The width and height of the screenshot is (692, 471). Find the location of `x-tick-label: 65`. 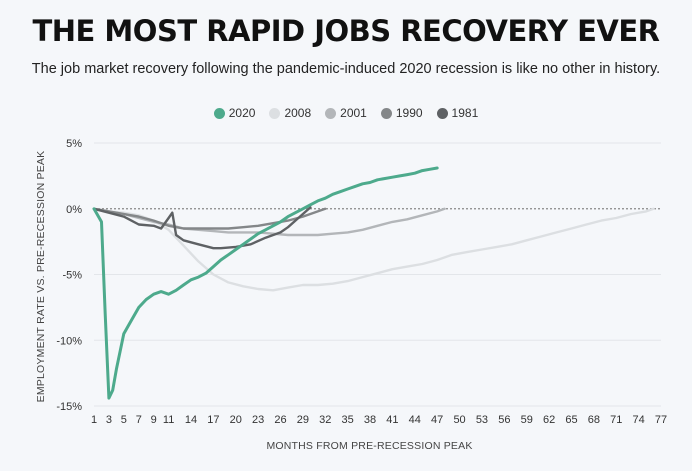

x-tick-label: 65 is located at coordinates (571, 420).